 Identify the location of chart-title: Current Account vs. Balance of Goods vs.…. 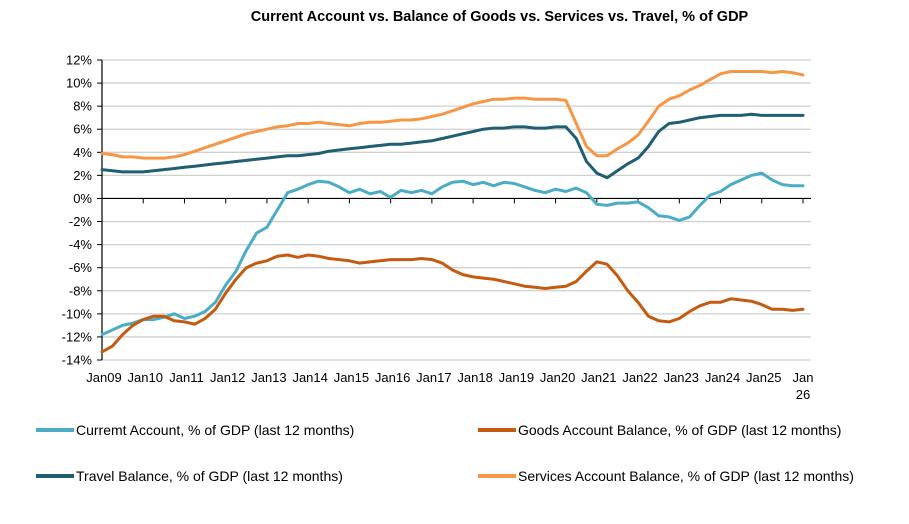
(499, 17).